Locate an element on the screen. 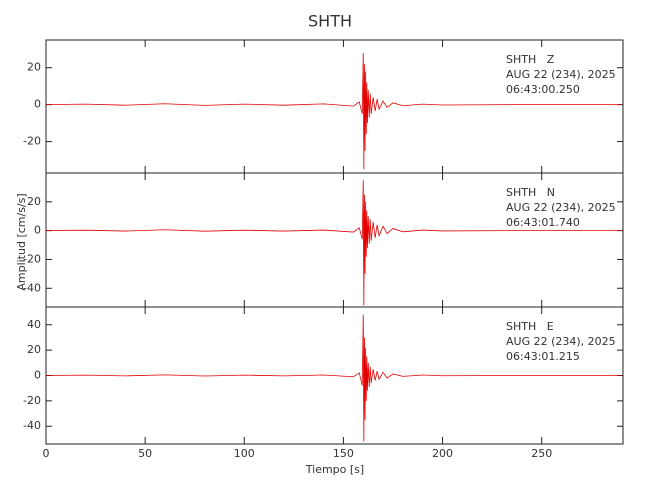 This screenshot has height=500, width=650. annotation: 06:43:01.740 is located at coordinates (543, 222).